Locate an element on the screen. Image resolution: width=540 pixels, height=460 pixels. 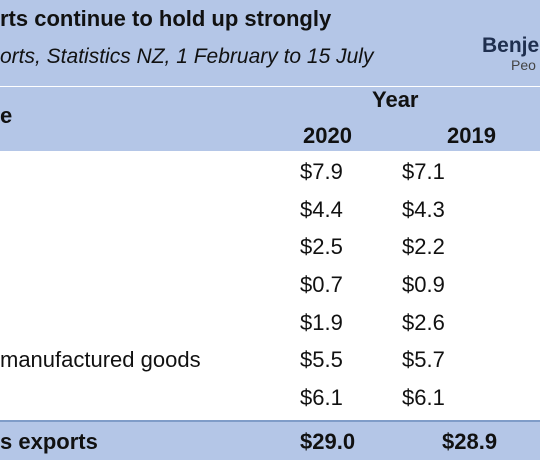
value-2020: $1.9 is located at coordinates (321, 322).